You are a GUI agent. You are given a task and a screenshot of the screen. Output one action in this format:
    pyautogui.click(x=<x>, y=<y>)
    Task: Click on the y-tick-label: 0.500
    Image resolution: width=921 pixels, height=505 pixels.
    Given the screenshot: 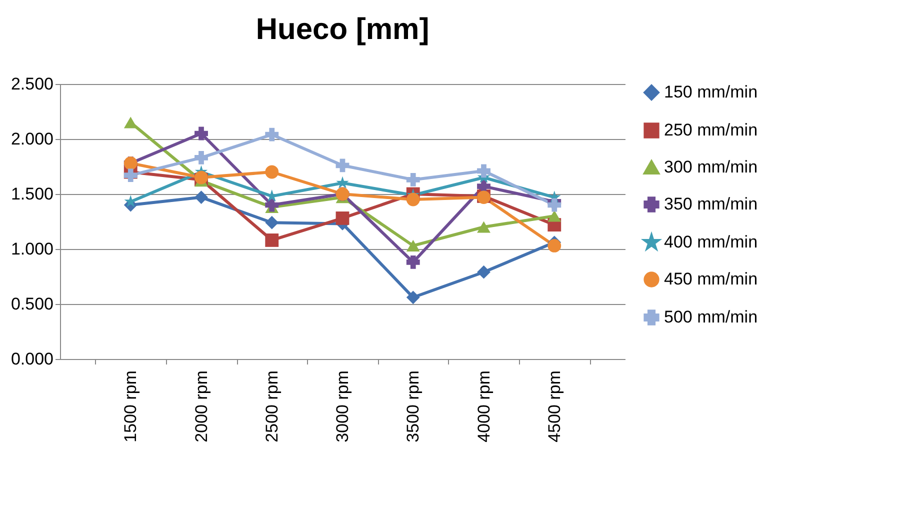 What is the action you would take?
    pyautogui.click(x=32, y=304)
    